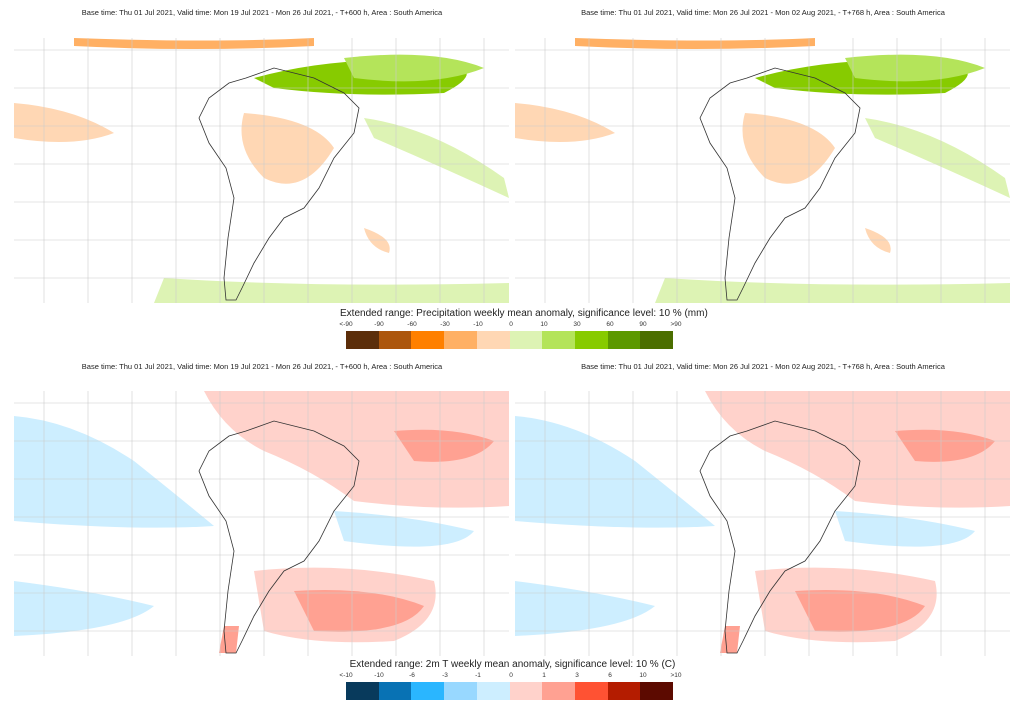 The height and width of the screenshot is (720, 1024). Describe the element at coordinates (676, 324) in the screenshot. I see `legend-tick: >90` at that location.